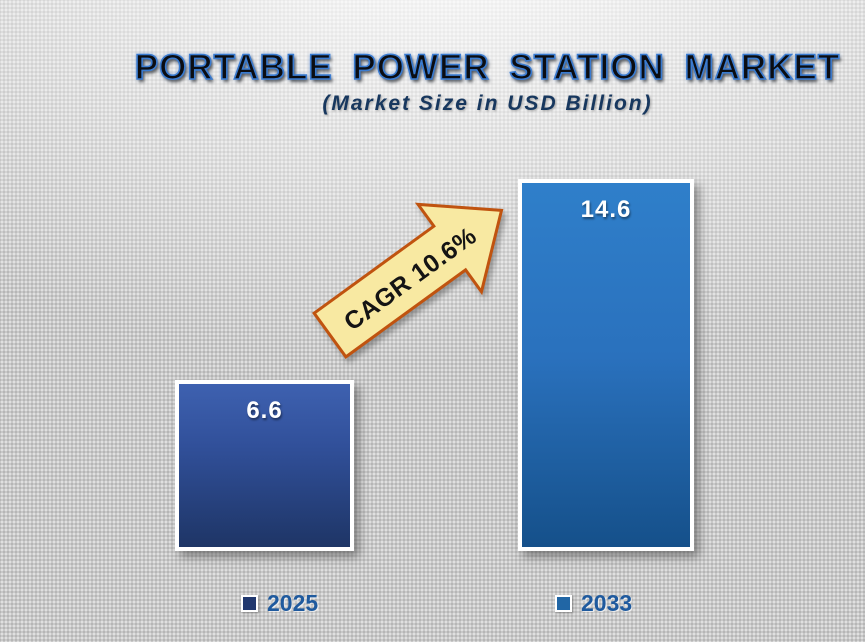 The height and width of the screenshot is (642, 865). What do you see at coordinates (606, 365) in the screenshot?
I see `bar-2033: 14.6` at bounding box center [606, 365].